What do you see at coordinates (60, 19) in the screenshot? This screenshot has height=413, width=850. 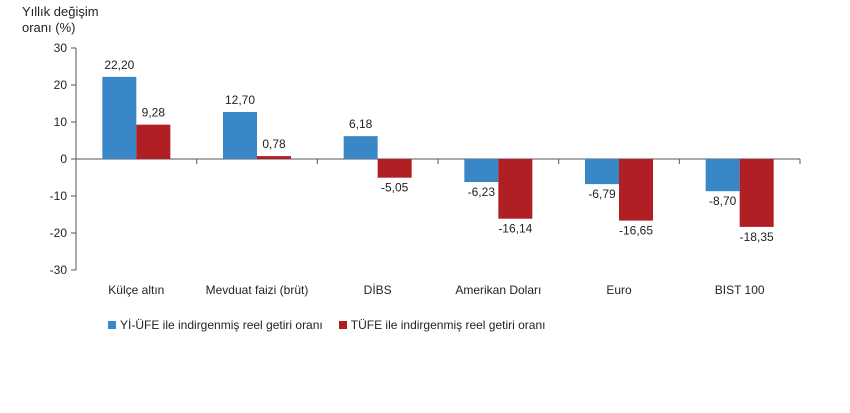 I see `y-axis-title: Yıllık değişim oranı (%)` at bounding box center [60, 19].